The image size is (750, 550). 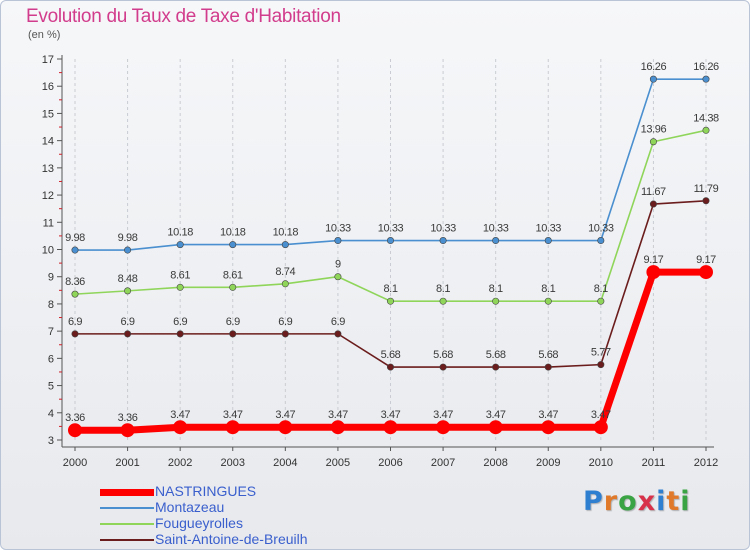 I want to click on y-tick-label: 11, so click(x=48, y=223).